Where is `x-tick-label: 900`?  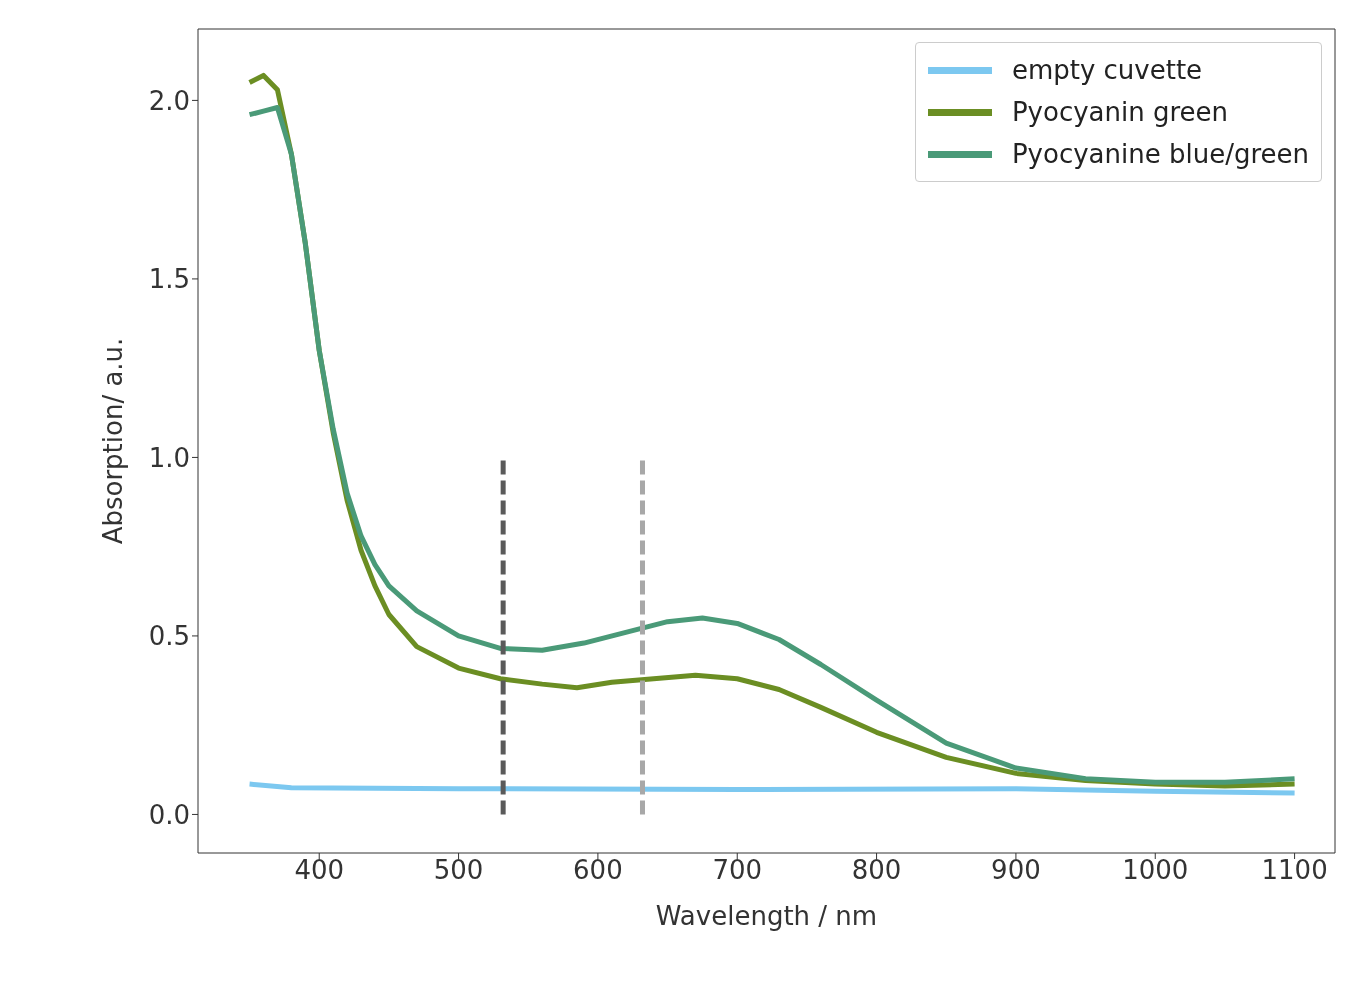
x-tick-label: 900 is located at coordinates (1016, 870).